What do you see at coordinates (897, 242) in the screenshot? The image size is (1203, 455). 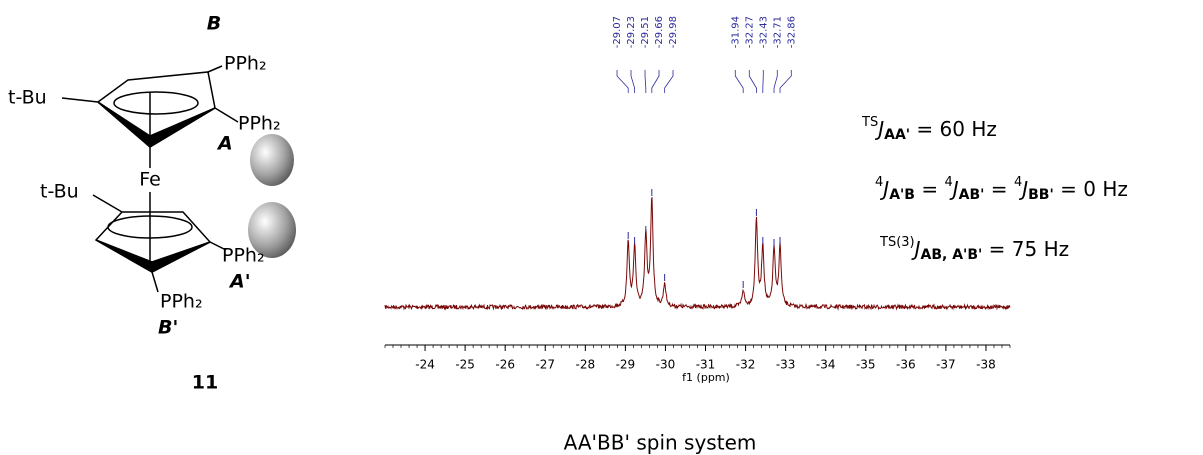 I see `coupling-part: TS(3)` at bounding box center [897, 242].